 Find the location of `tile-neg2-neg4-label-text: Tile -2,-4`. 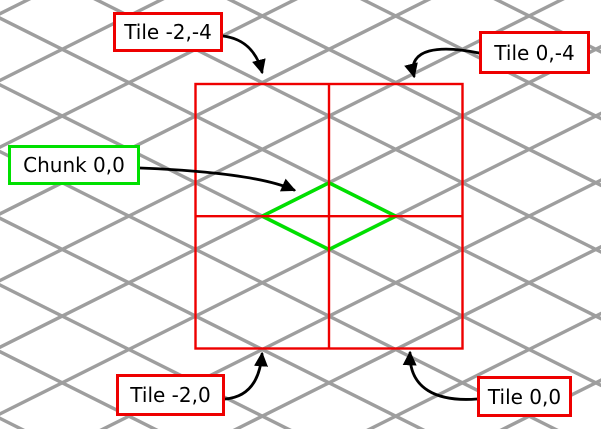

tile-neg2-neg4-label-text: Tile -2,-4 is located at coordinates (168, 32).